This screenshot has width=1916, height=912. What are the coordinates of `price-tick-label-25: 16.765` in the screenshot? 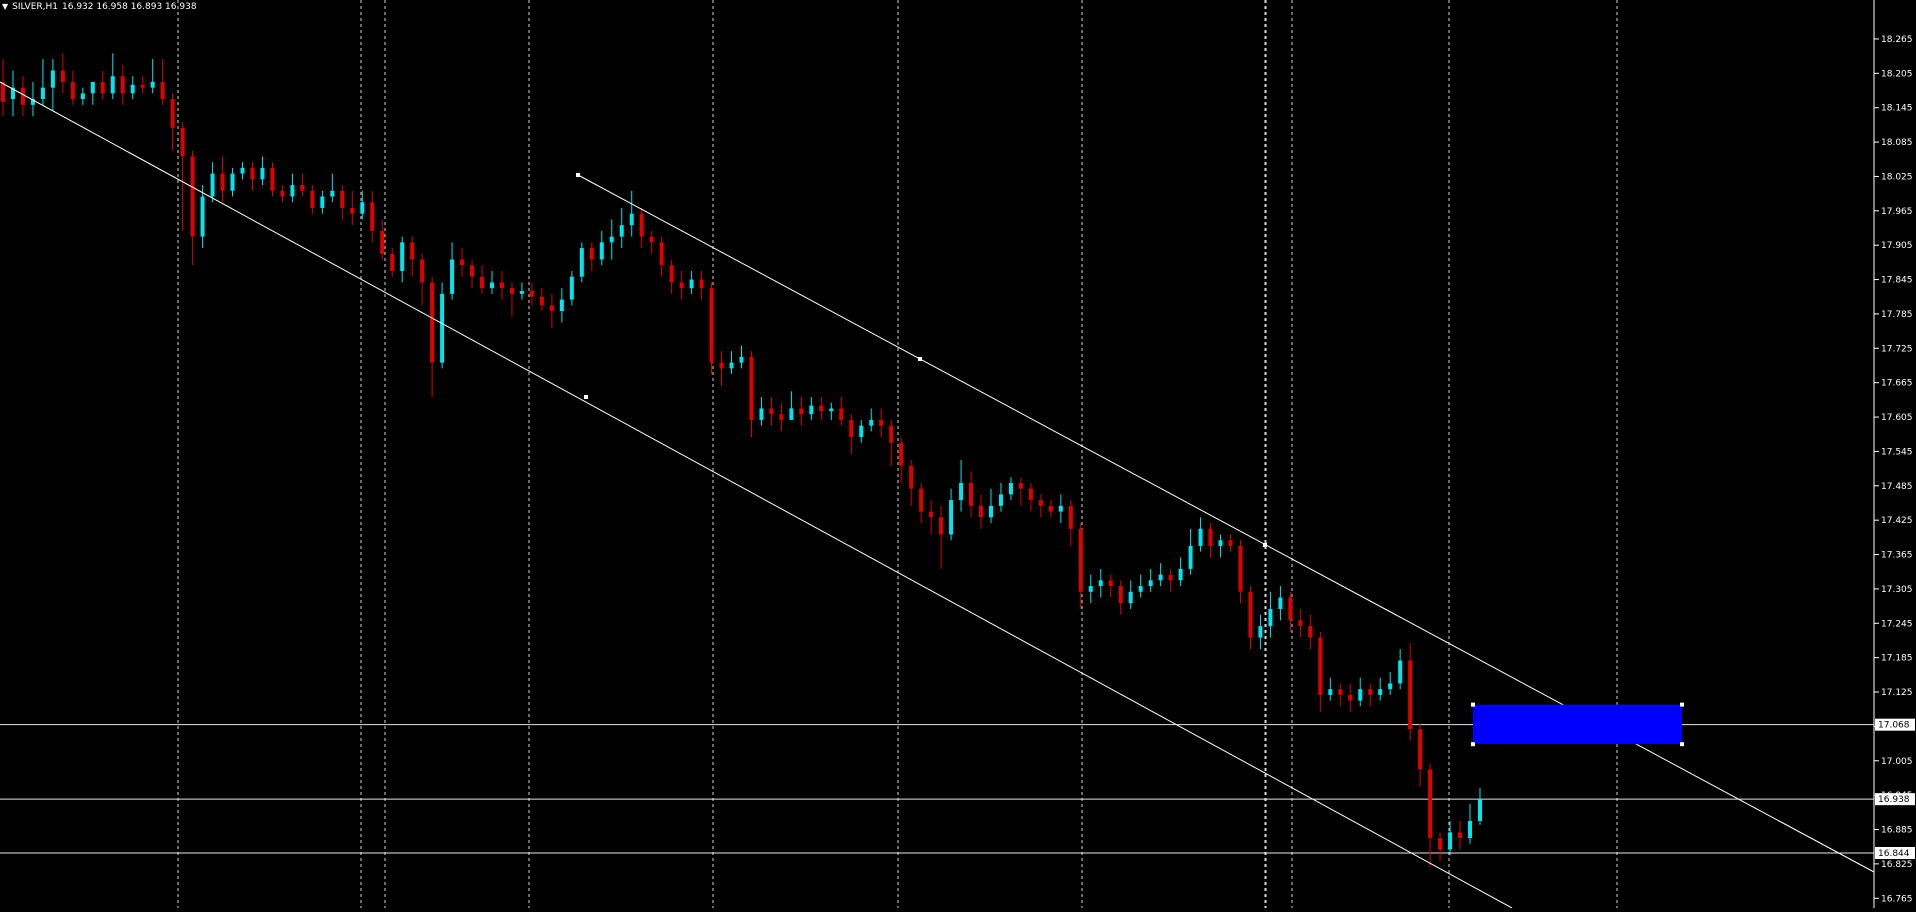 It's located at (1897, 899).